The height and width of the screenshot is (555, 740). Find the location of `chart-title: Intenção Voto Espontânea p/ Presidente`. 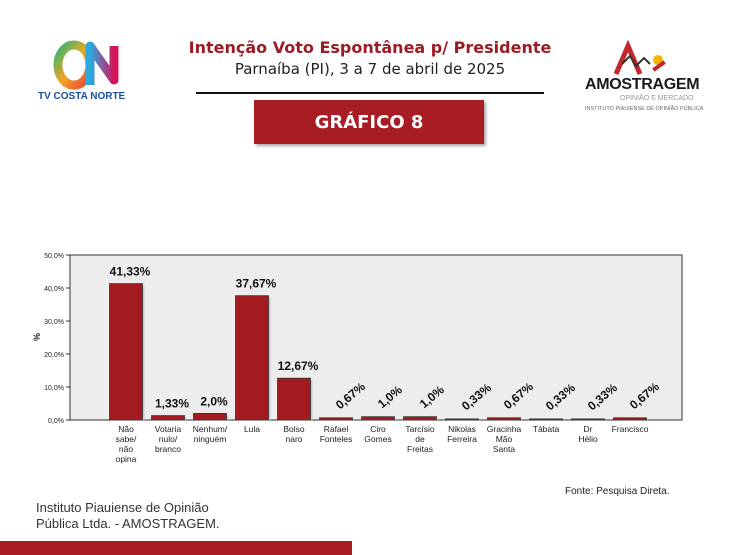

chart-title: Intenção Voto Espontânea p/ Presidente is located at coordinates (370, 47).